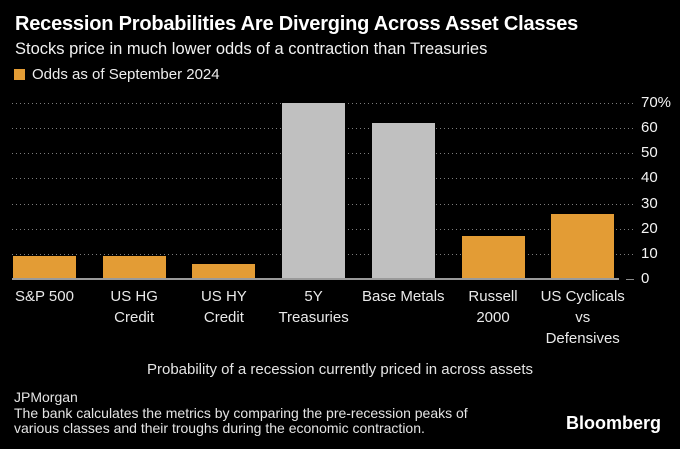 The image size is (680, 449). Describe the element at coordinates (134, 296) in the screenshot. I see `category-label: US HG` at that location.